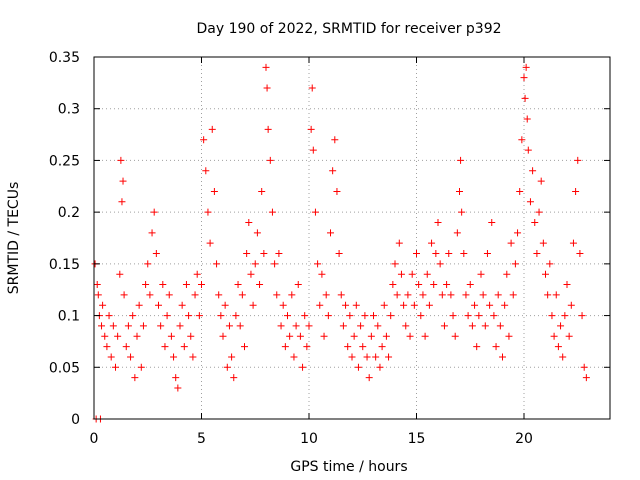 The height and width of the screenshot is (480, 640). What do you see at coordinates (69, 110) in the screenshot?
I see `y-tick-label: 0.3` at bounding box center [69, 110].